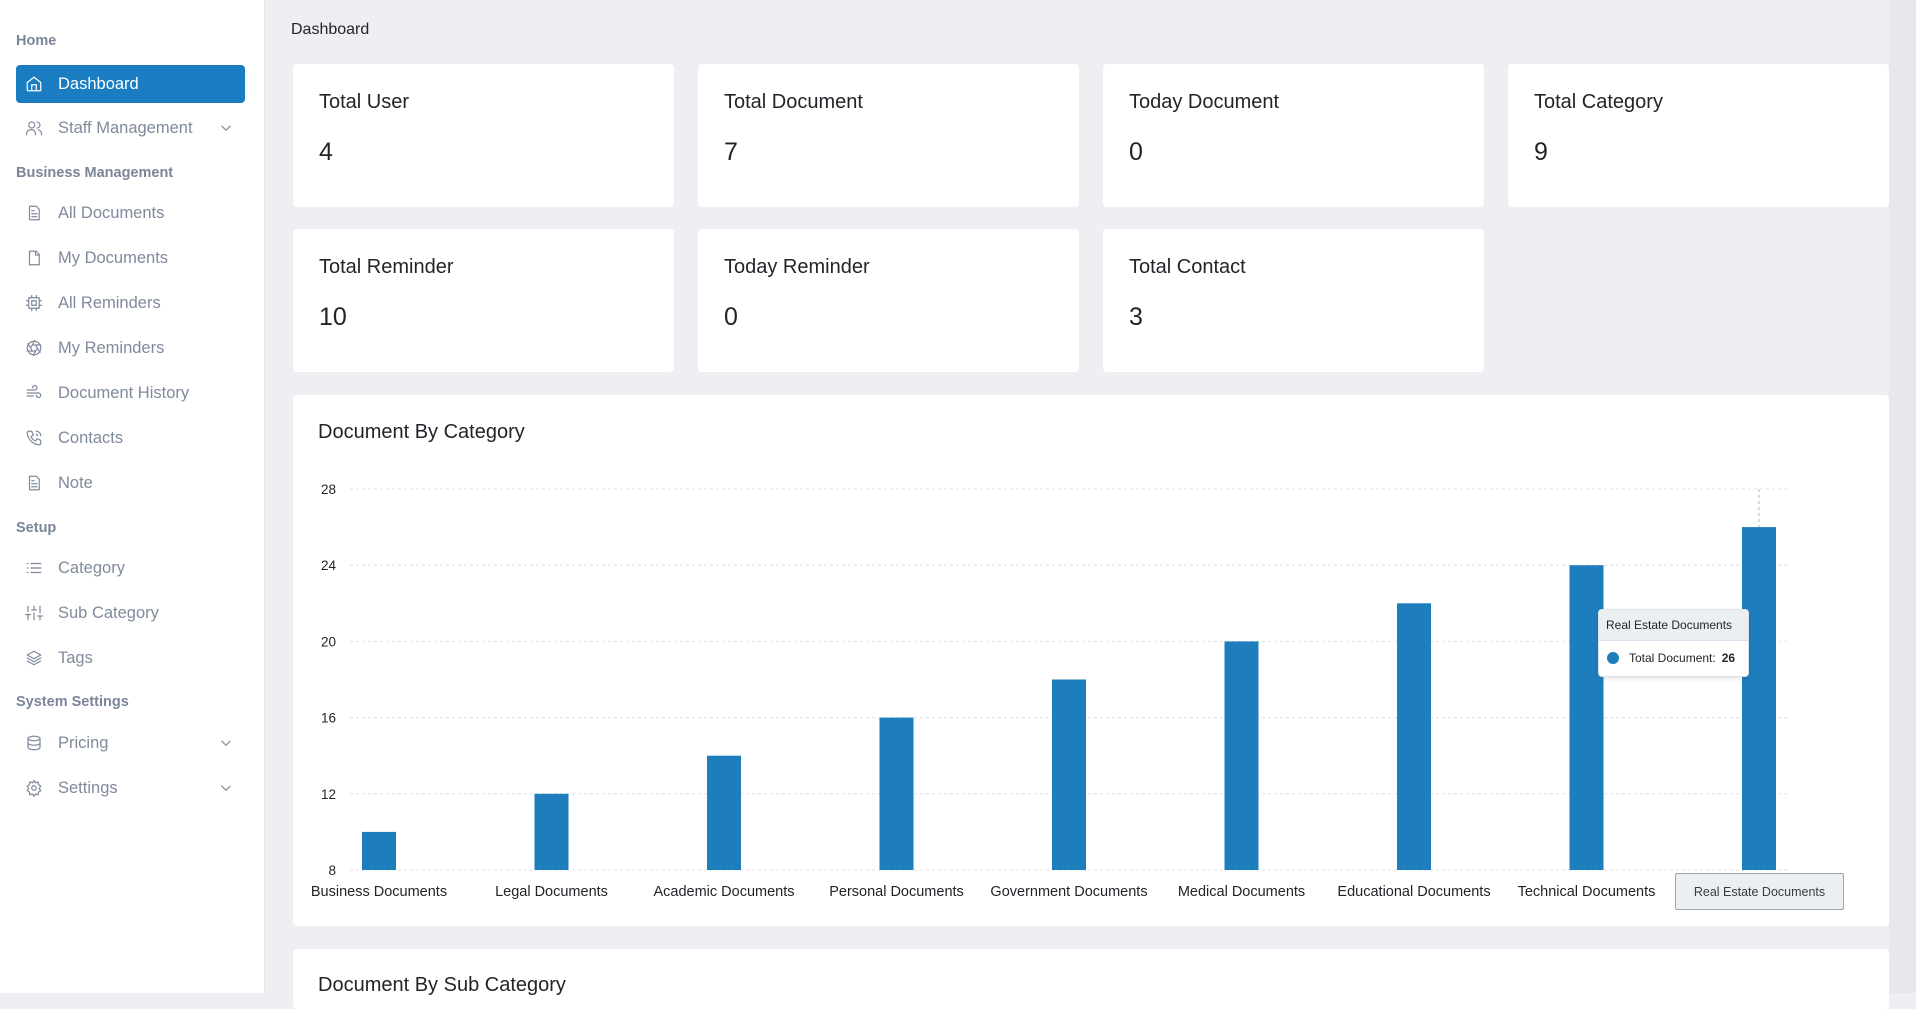 Image resolution: width=1916 pixels, height=1009 pixels. Describe the element at coordinates (797, 267) in the screenshot. I see `stat-title: Today Reminder` at that location.